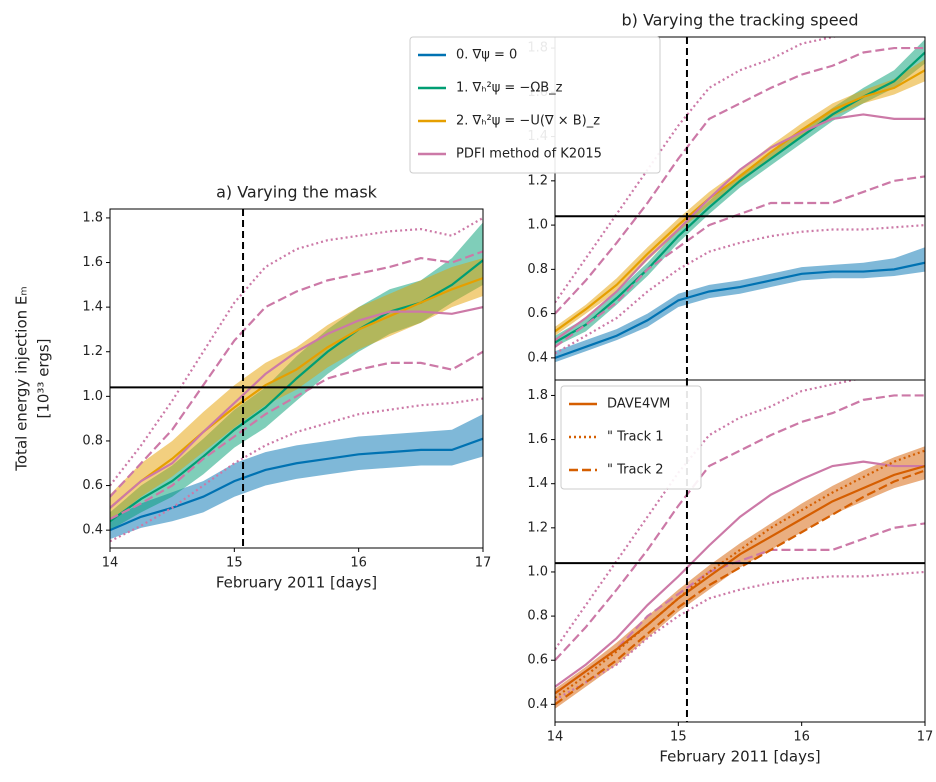 The image size is (936, 782). What do you see at coordinates (528, 121) in the screenshot?
I see `legend-label: 2. ∇ₕ²ψ = −U(∇ × B)_z` at bounding box center [528, 121].